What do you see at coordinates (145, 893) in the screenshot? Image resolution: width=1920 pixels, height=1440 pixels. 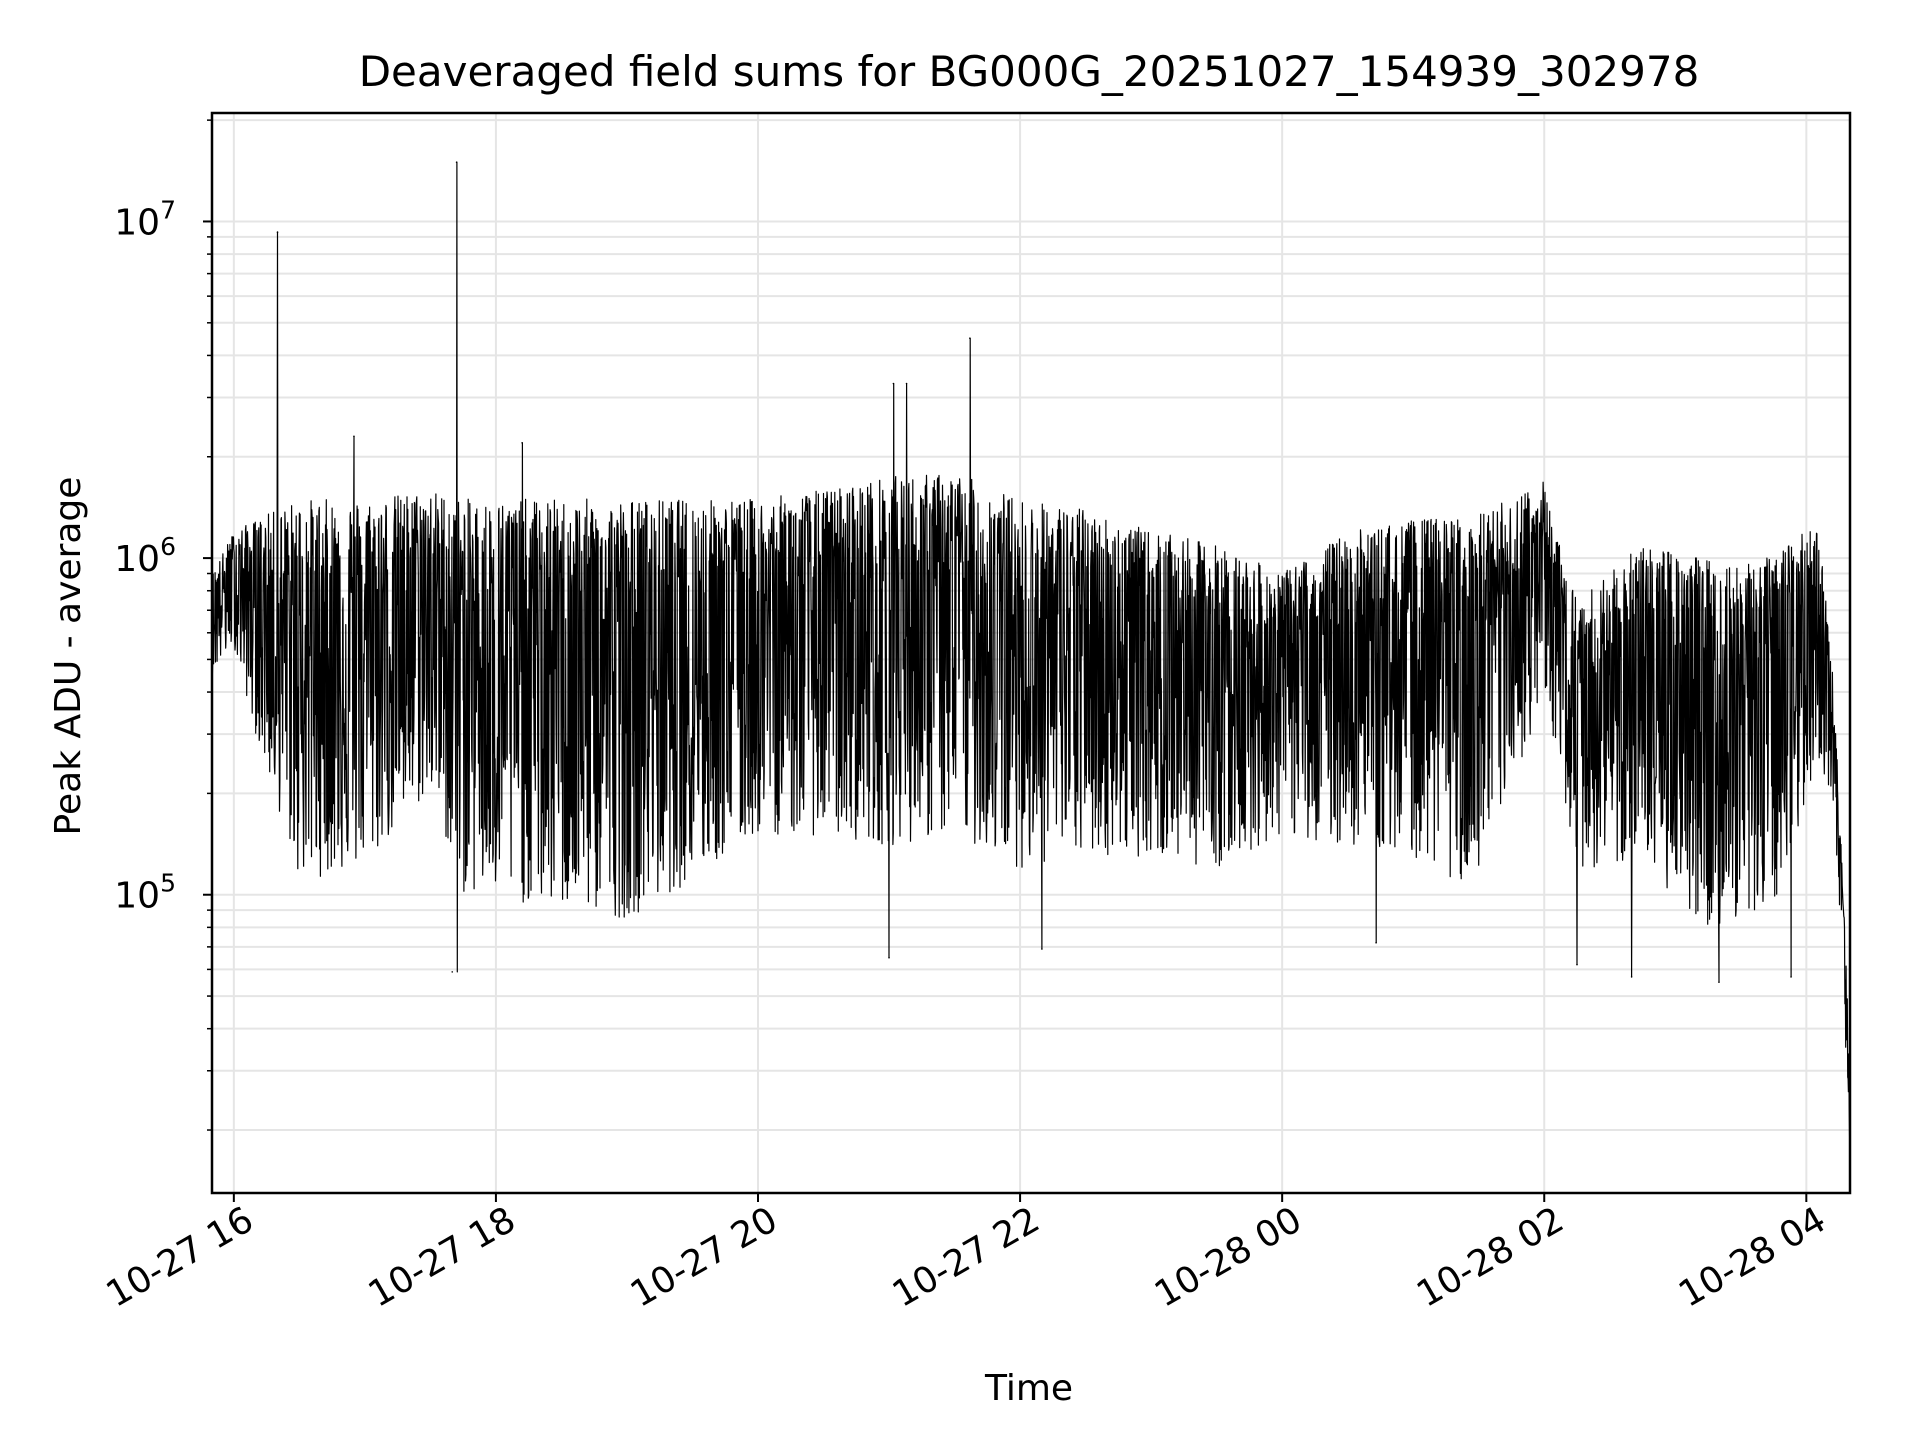 I see `y-tick-label: 10⁵` at bounding box center [145, 893].